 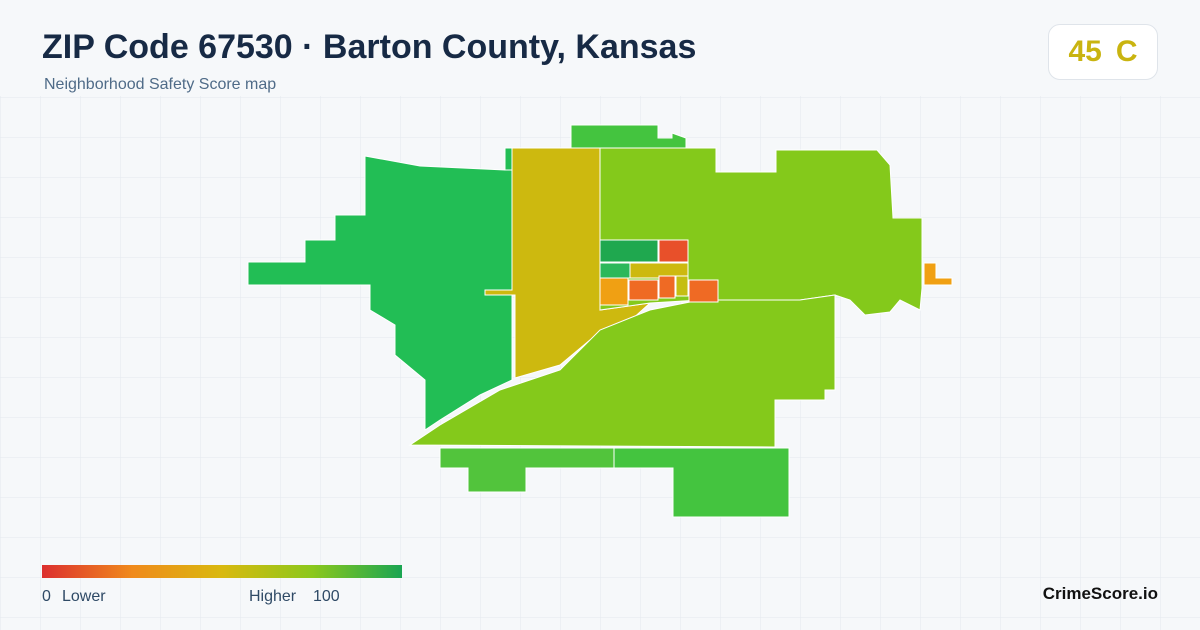 I want to click on legend-min: 0, so click(x=46, y=596).